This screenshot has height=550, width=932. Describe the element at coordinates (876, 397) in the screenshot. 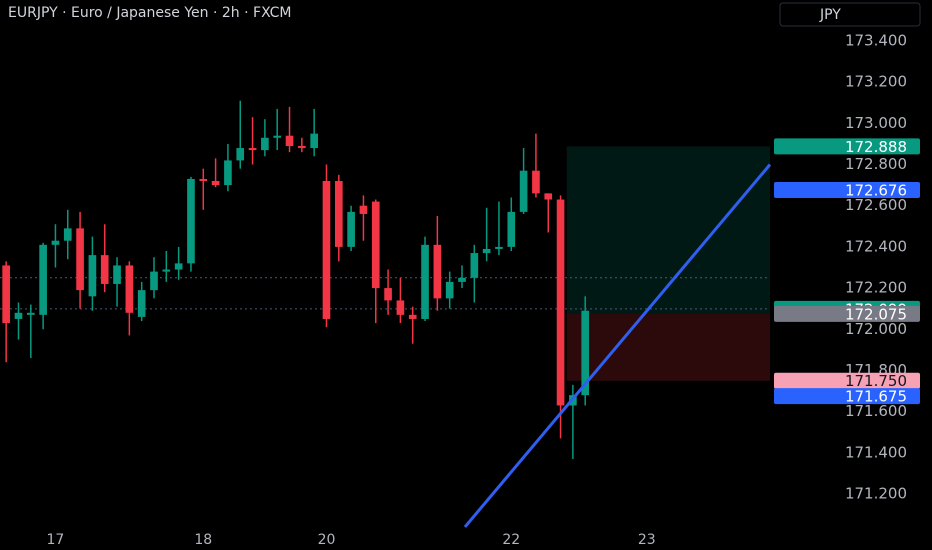

I see `price-label: 171.675` at that location.